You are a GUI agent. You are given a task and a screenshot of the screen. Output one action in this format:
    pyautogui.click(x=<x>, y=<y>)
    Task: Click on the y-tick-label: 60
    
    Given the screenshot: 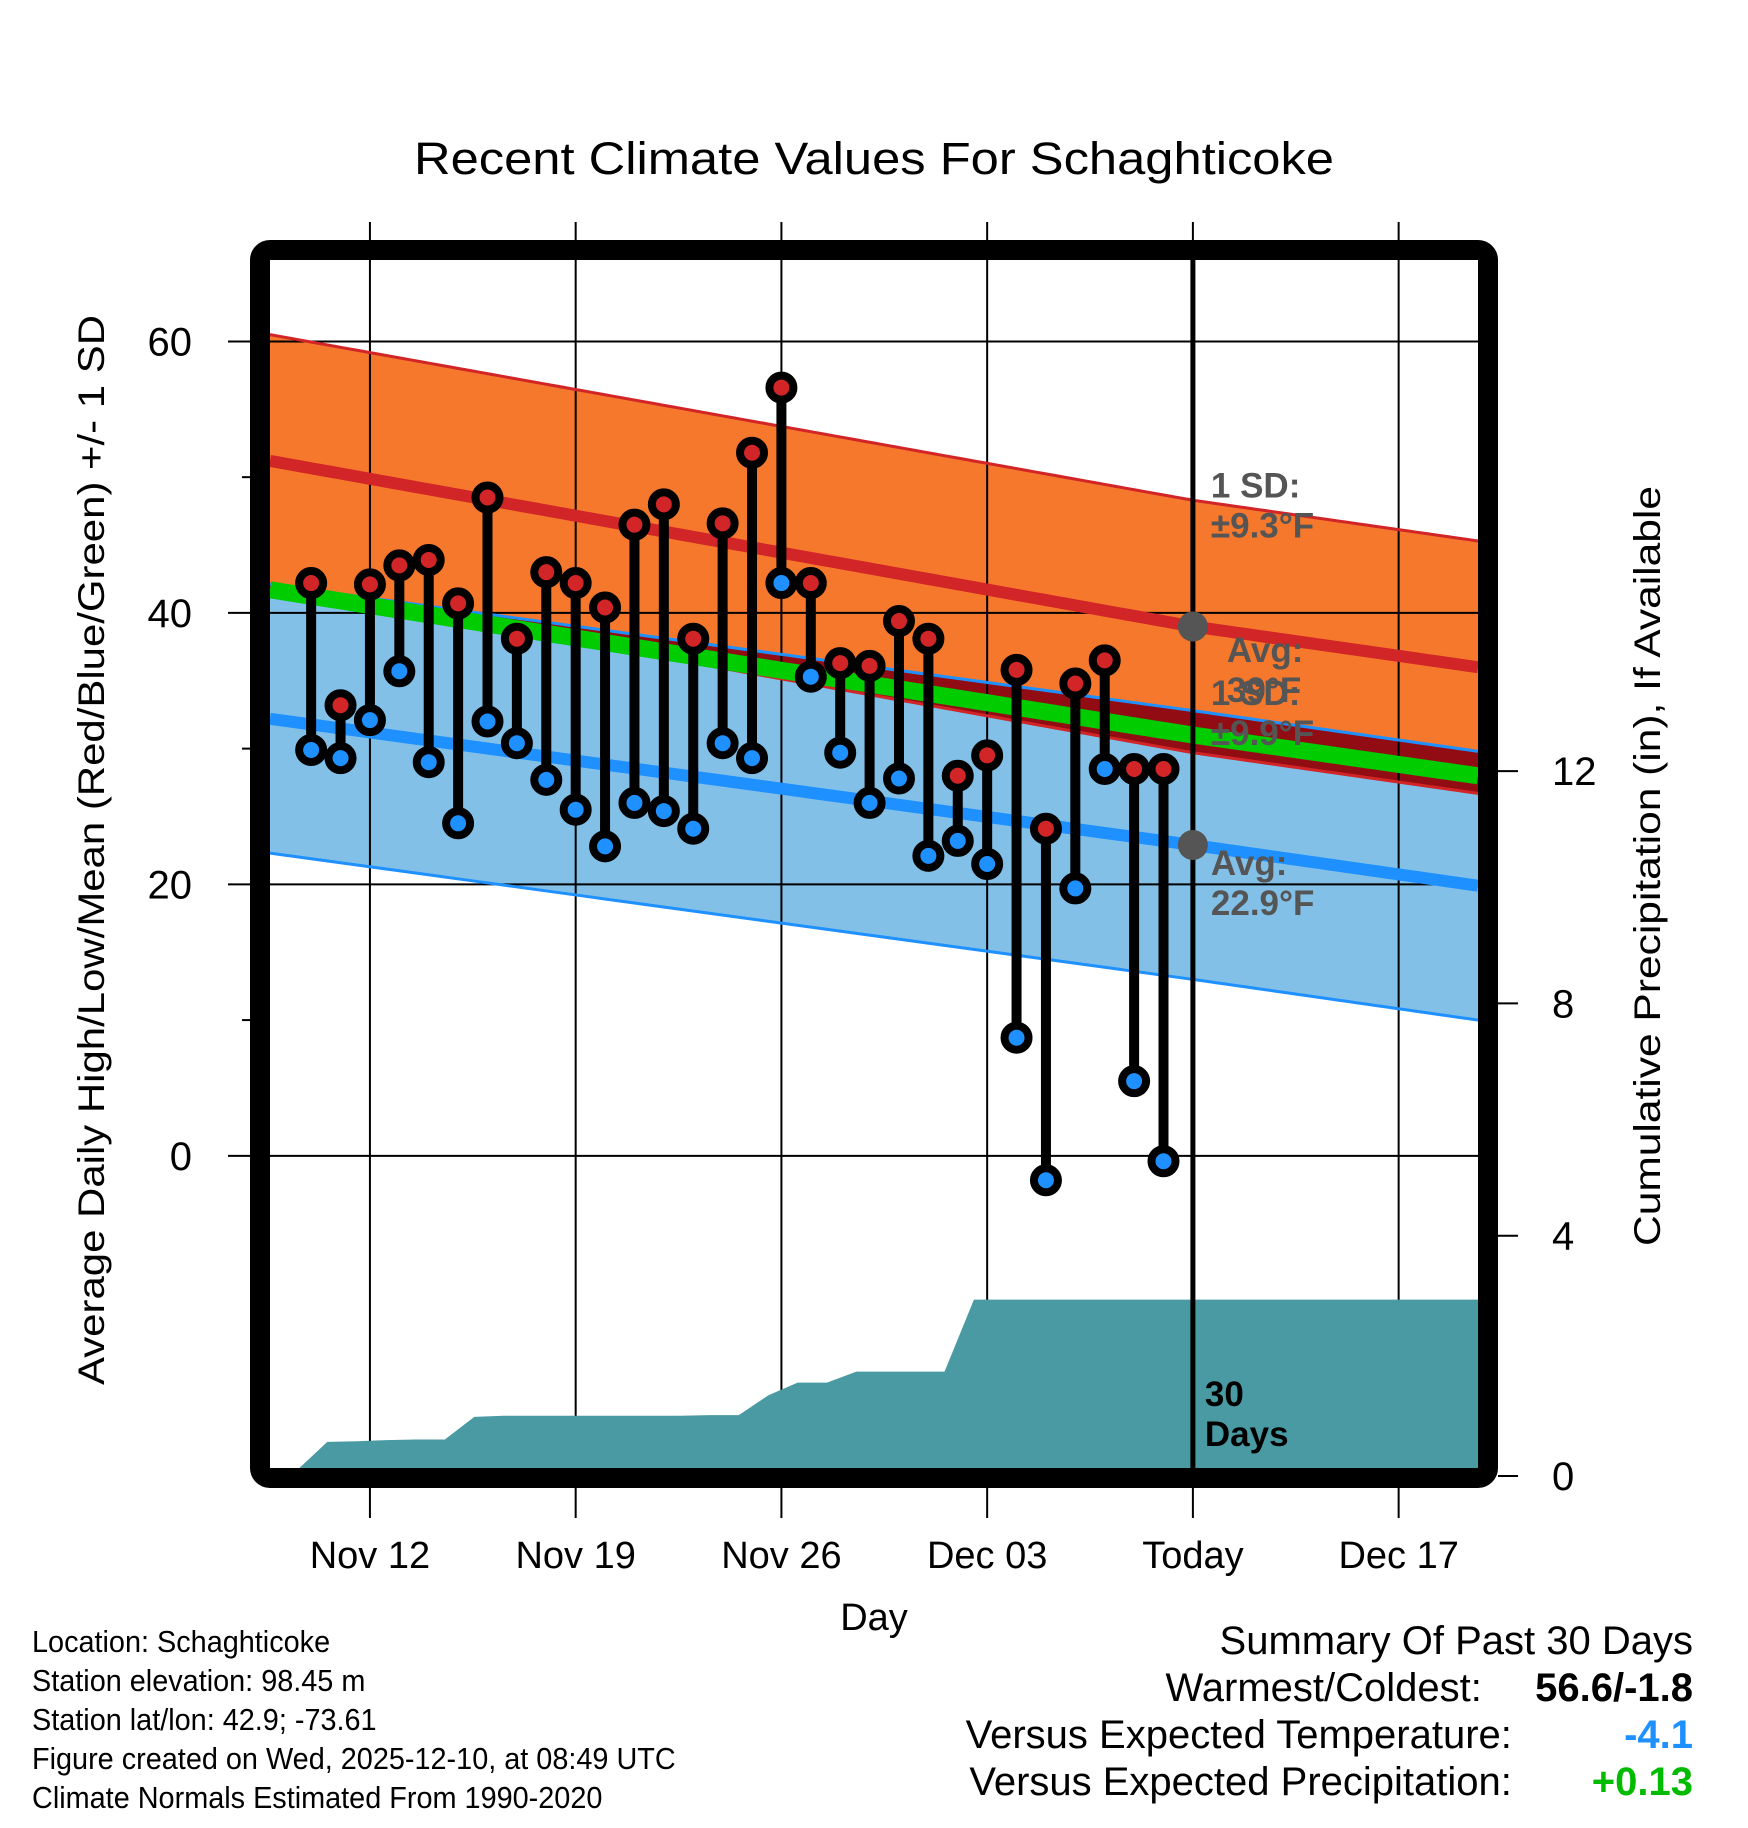 What is the action you would take?
    pyautogui.click(x=170, y=342)
    